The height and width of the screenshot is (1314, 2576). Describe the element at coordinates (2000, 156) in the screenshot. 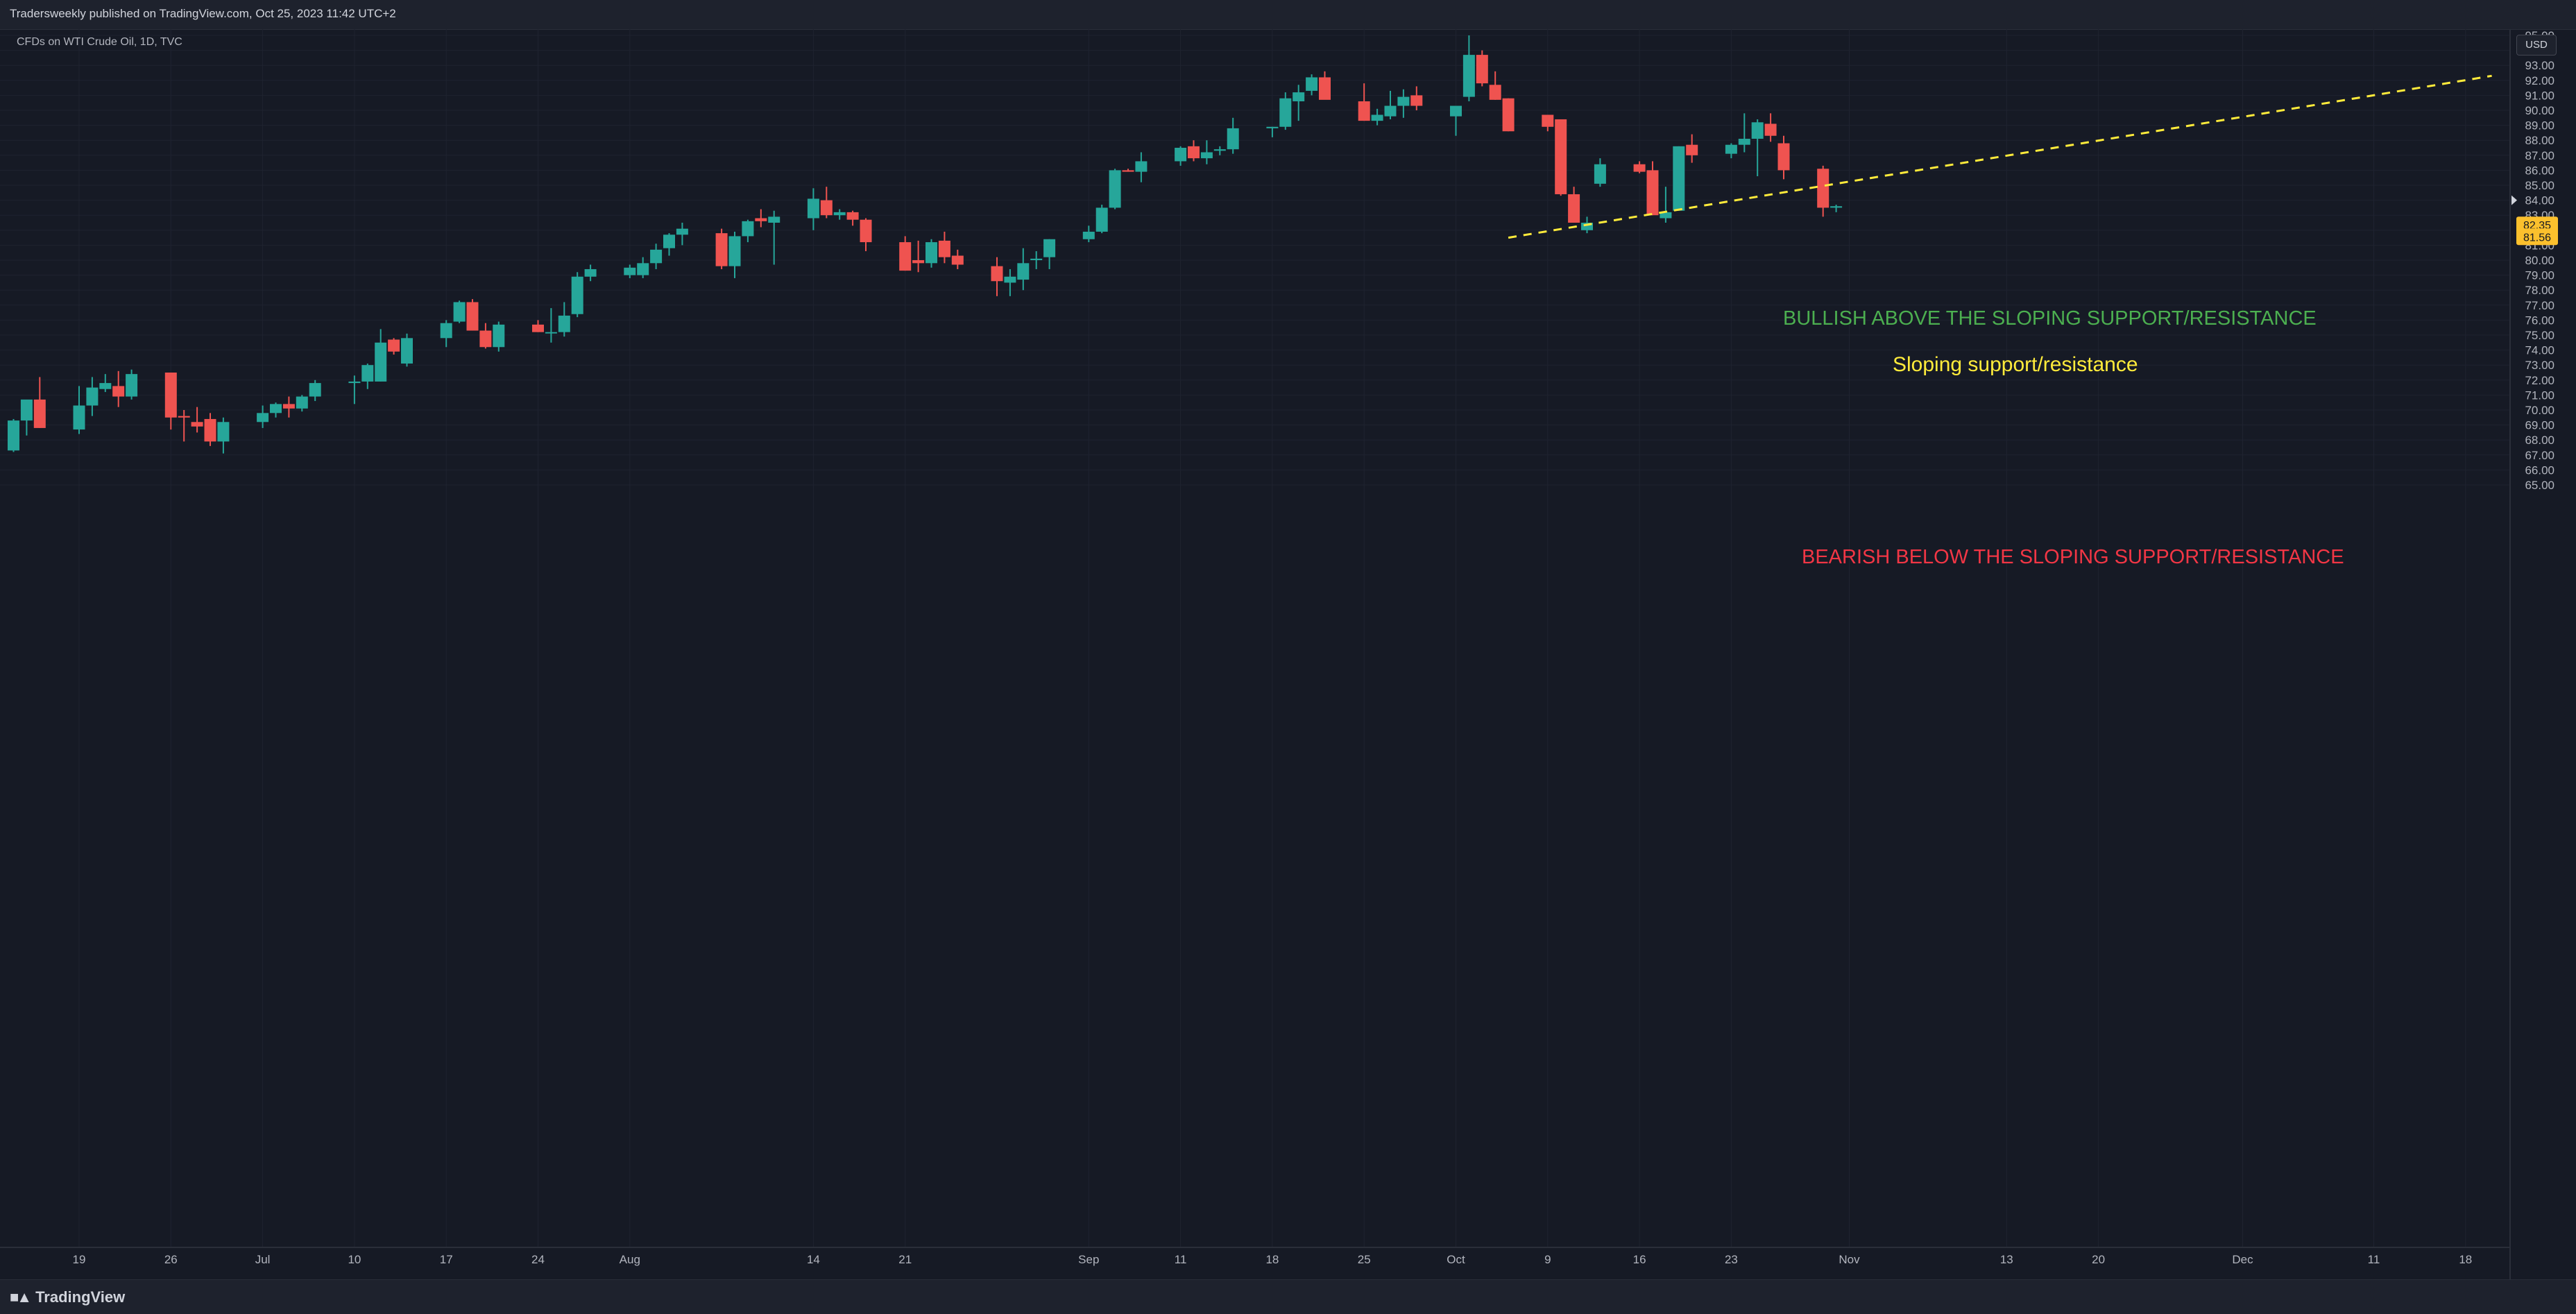

I see `sloping-trendline` at that location.